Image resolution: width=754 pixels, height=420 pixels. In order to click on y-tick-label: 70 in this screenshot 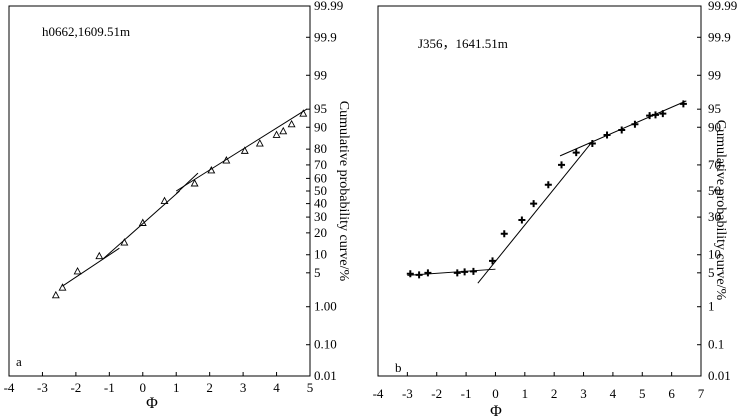, I will do `click(320, 164)`.